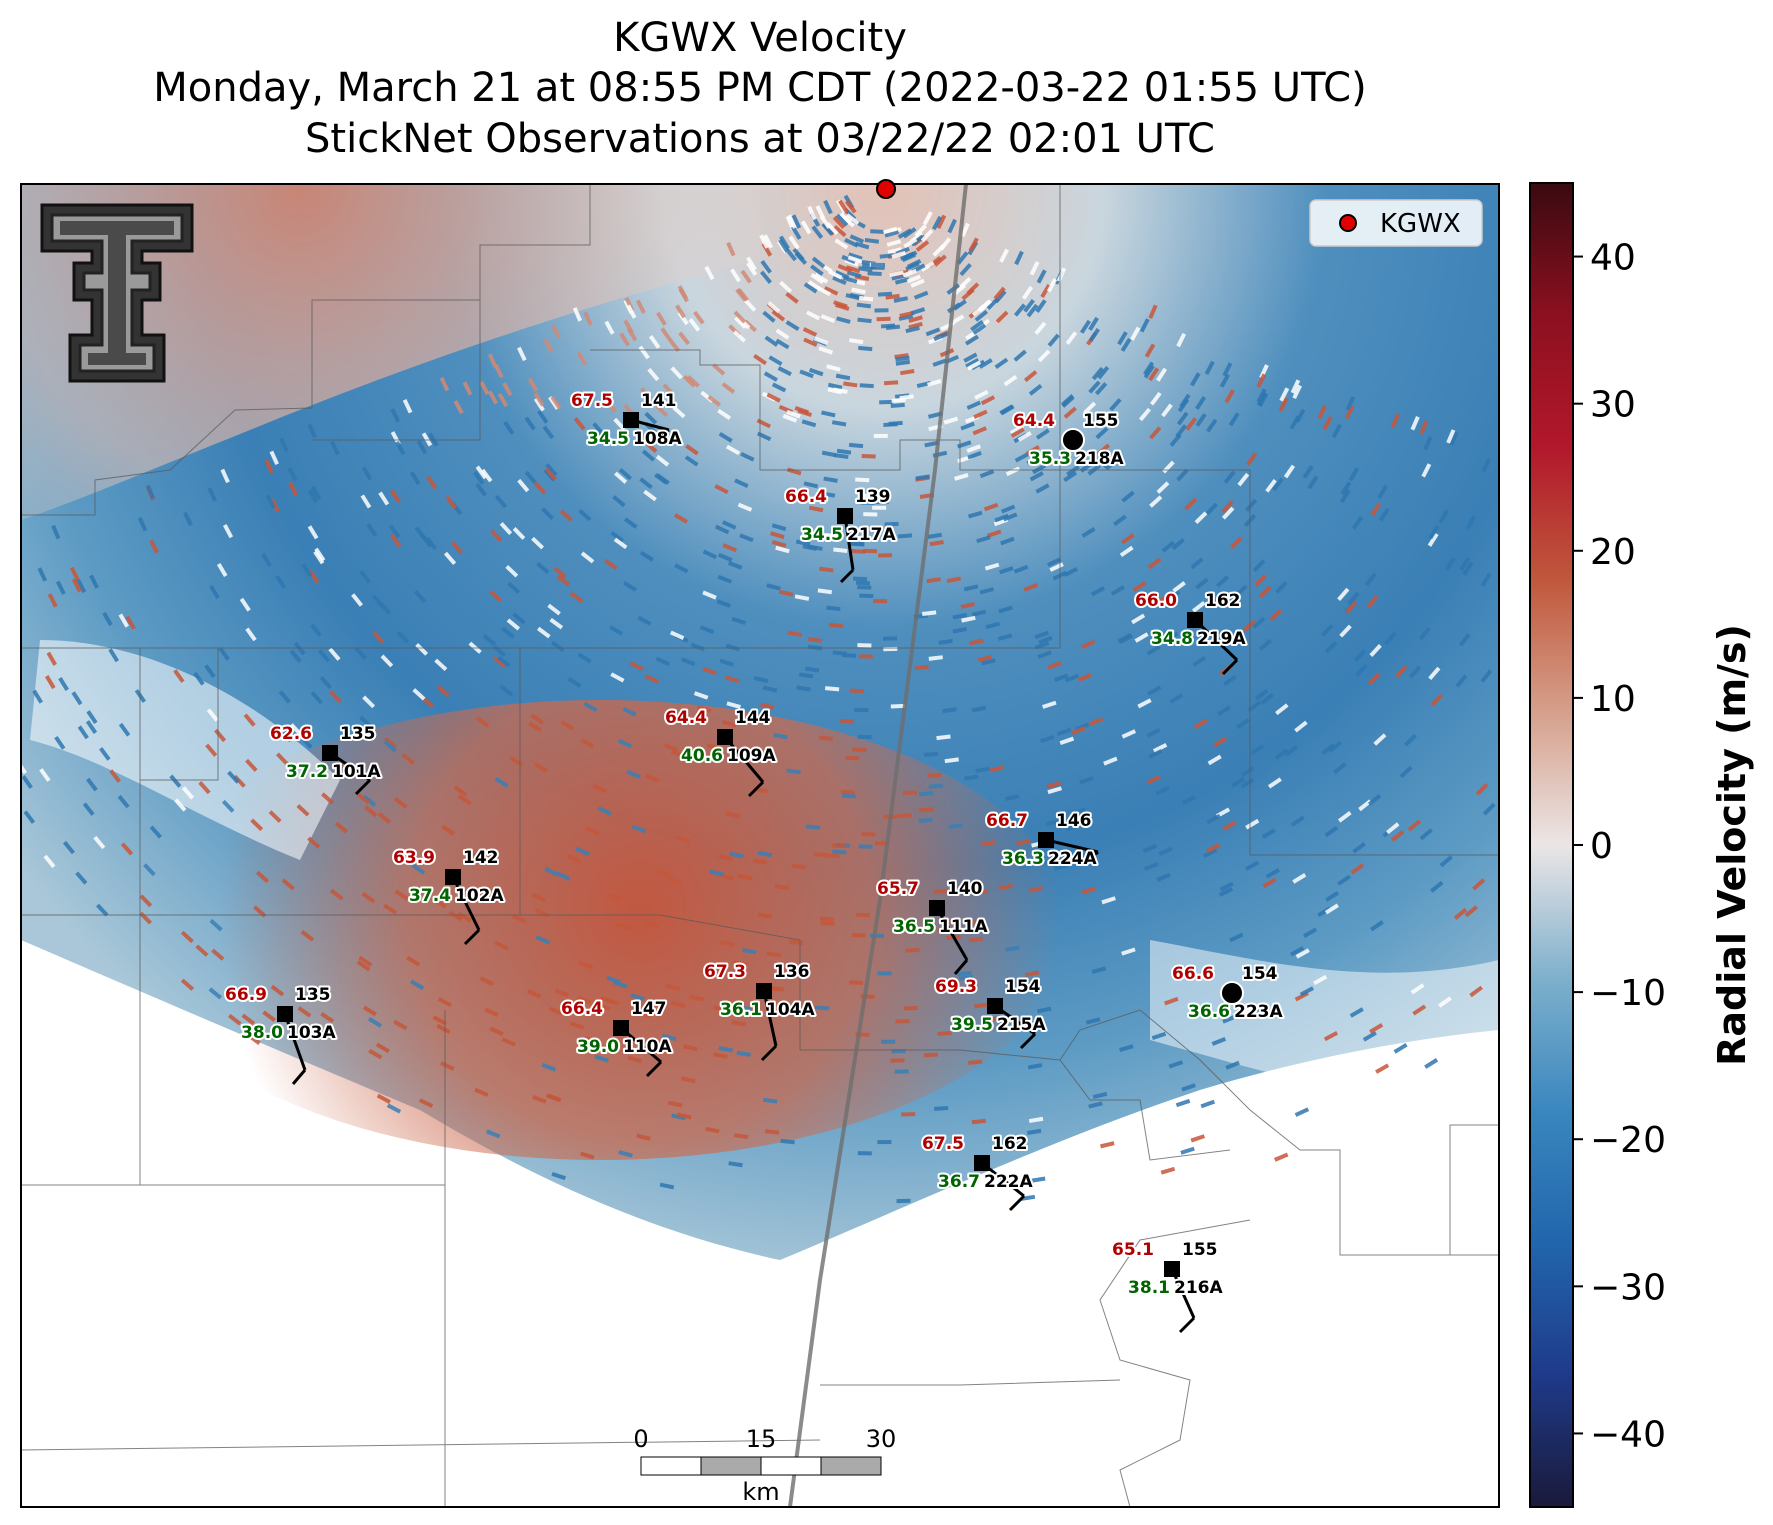  I want to click on station-109A: 64.4 144 40.6 109A, so click(720, 752).